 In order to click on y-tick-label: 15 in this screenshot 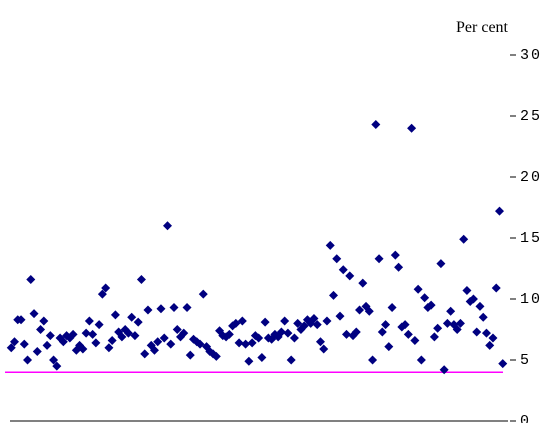, I will do `click(531, 238)`.